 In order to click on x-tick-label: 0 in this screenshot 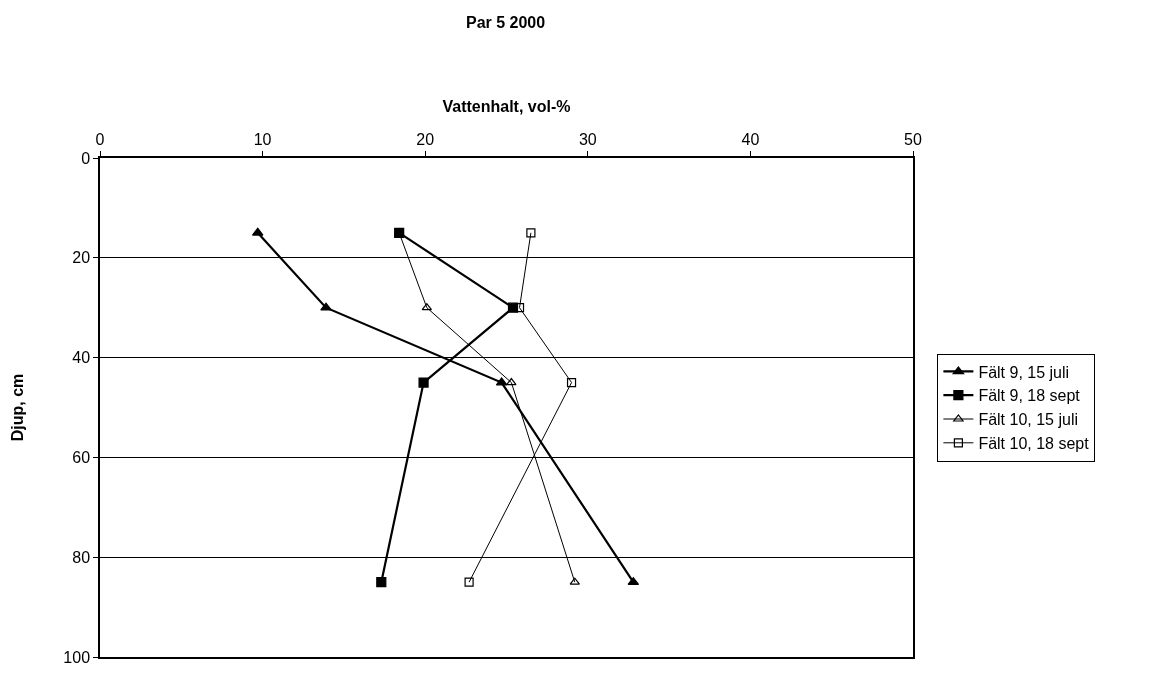, I will do `click(100, 139)`.